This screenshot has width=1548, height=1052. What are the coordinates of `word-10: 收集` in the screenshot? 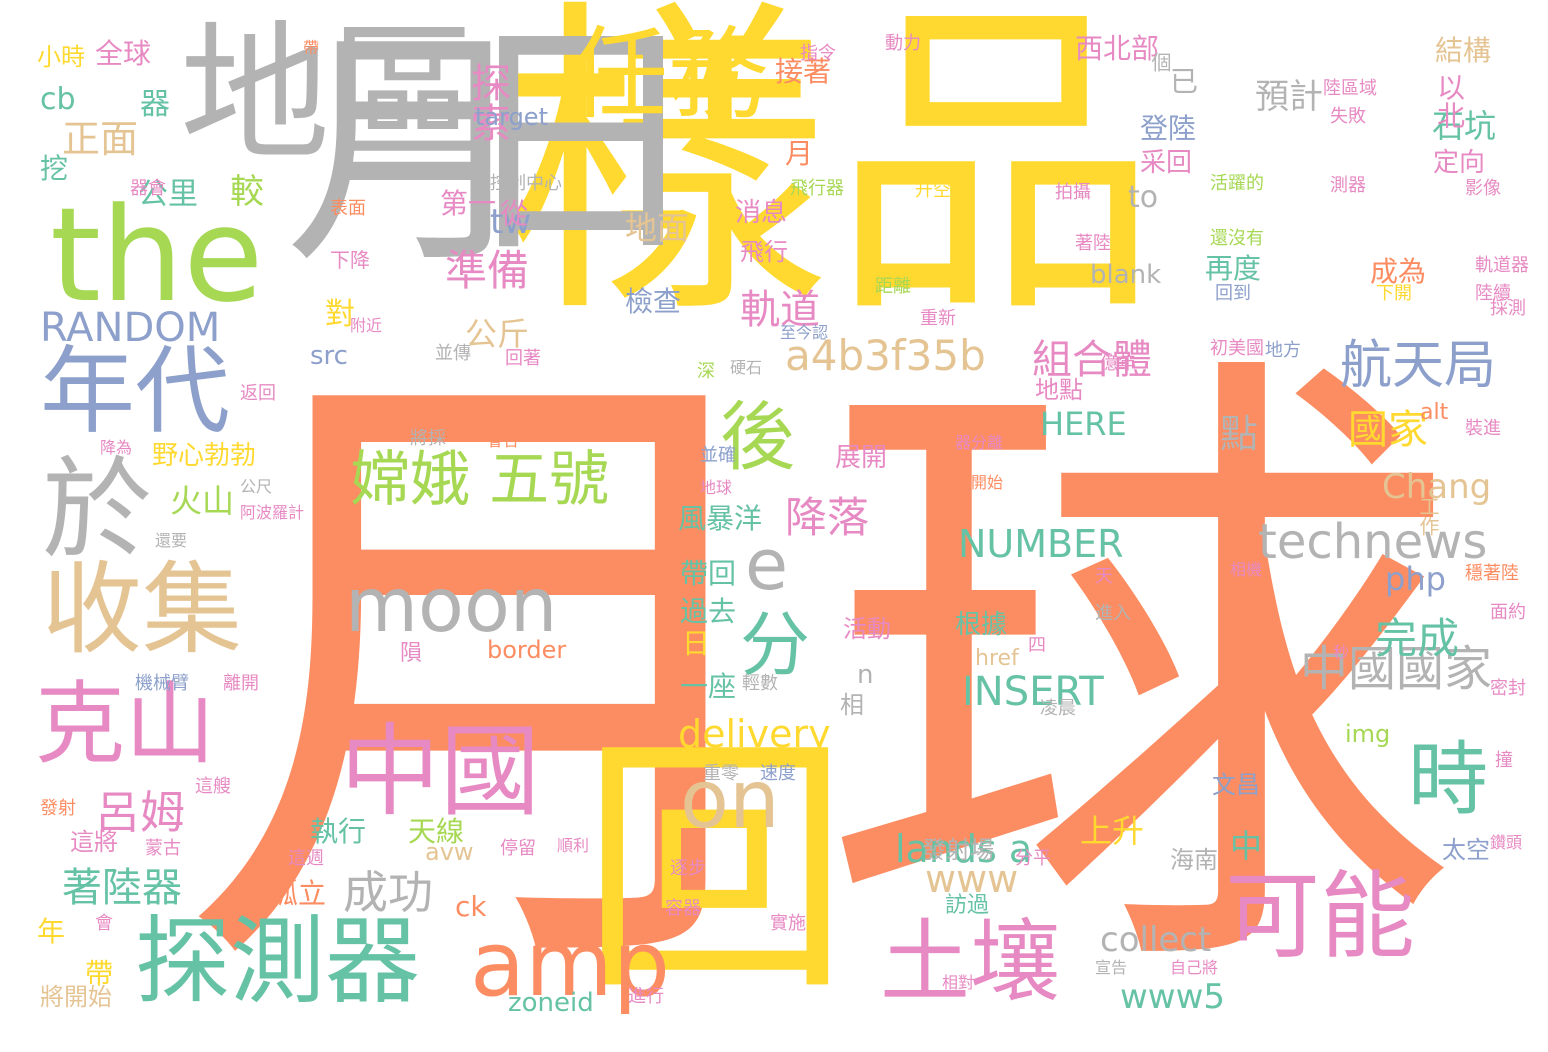 It's located at (142, 609).